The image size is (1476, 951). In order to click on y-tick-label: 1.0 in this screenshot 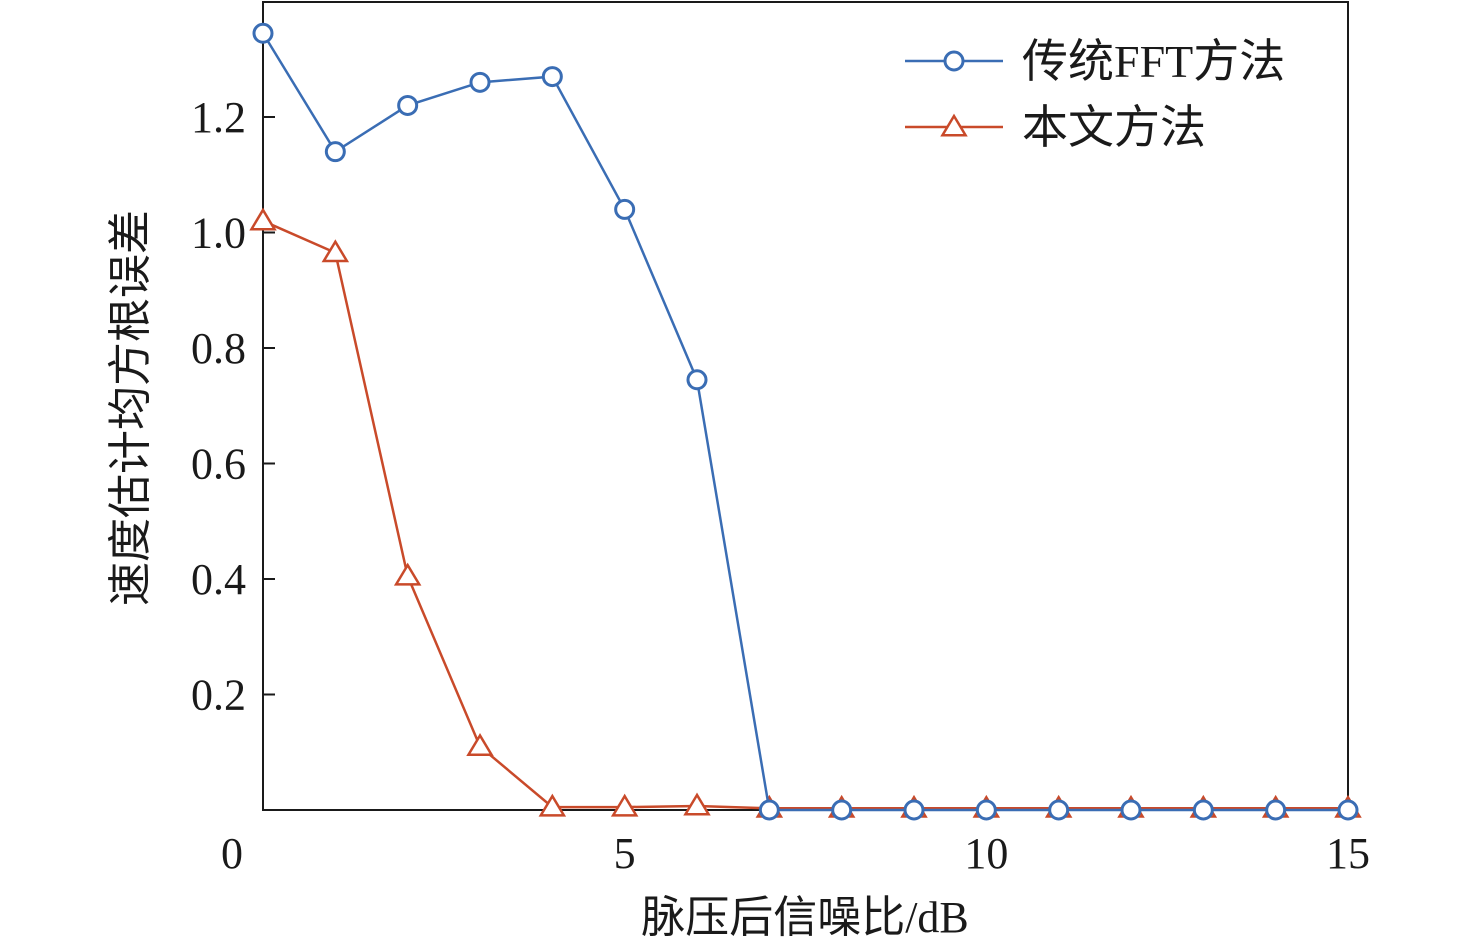, I will do `click(218, 233)`.